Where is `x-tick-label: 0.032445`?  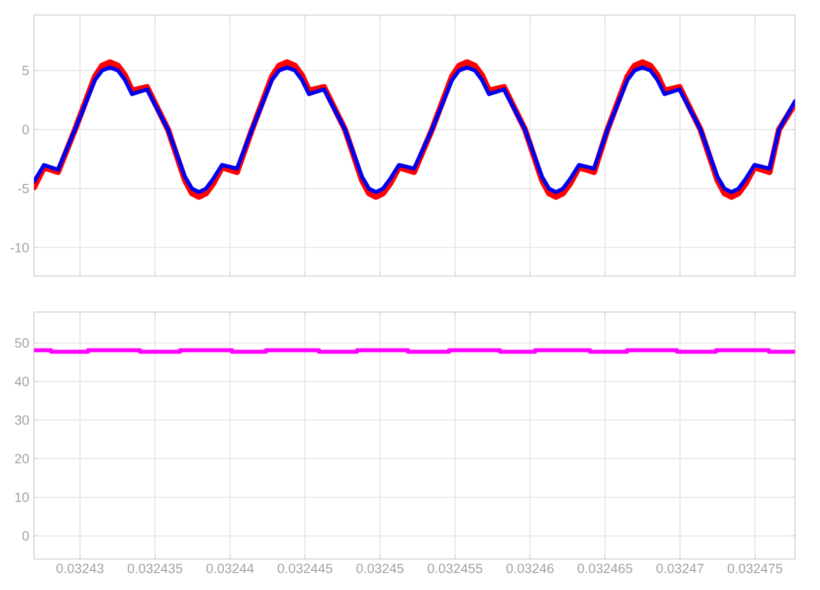 x-tick-label: 0.032445 is located at coordinates (305, 569).